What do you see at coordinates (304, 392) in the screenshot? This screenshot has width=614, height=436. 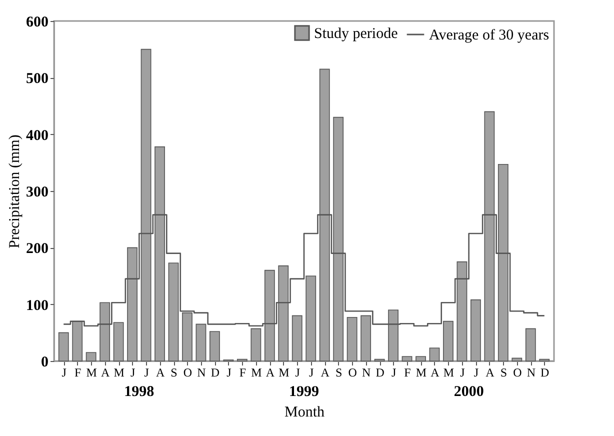 I see `text: 1999` at bounding box center [304, 392].